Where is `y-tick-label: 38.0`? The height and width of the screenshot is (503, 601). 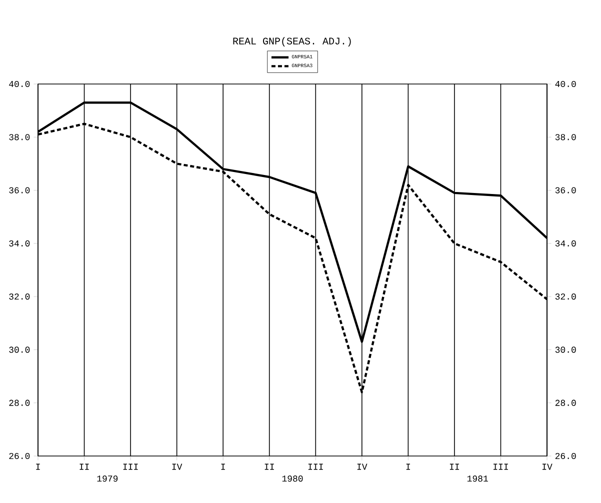 y-tick-label: 38.0 is located at coordinates (19, 137).